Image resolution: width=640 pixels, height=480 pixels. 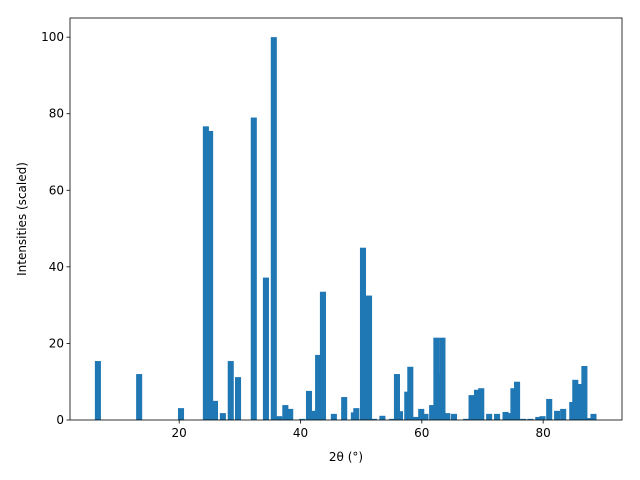 I want to click on y-tick-label: 60, so click(x=56, y=190).